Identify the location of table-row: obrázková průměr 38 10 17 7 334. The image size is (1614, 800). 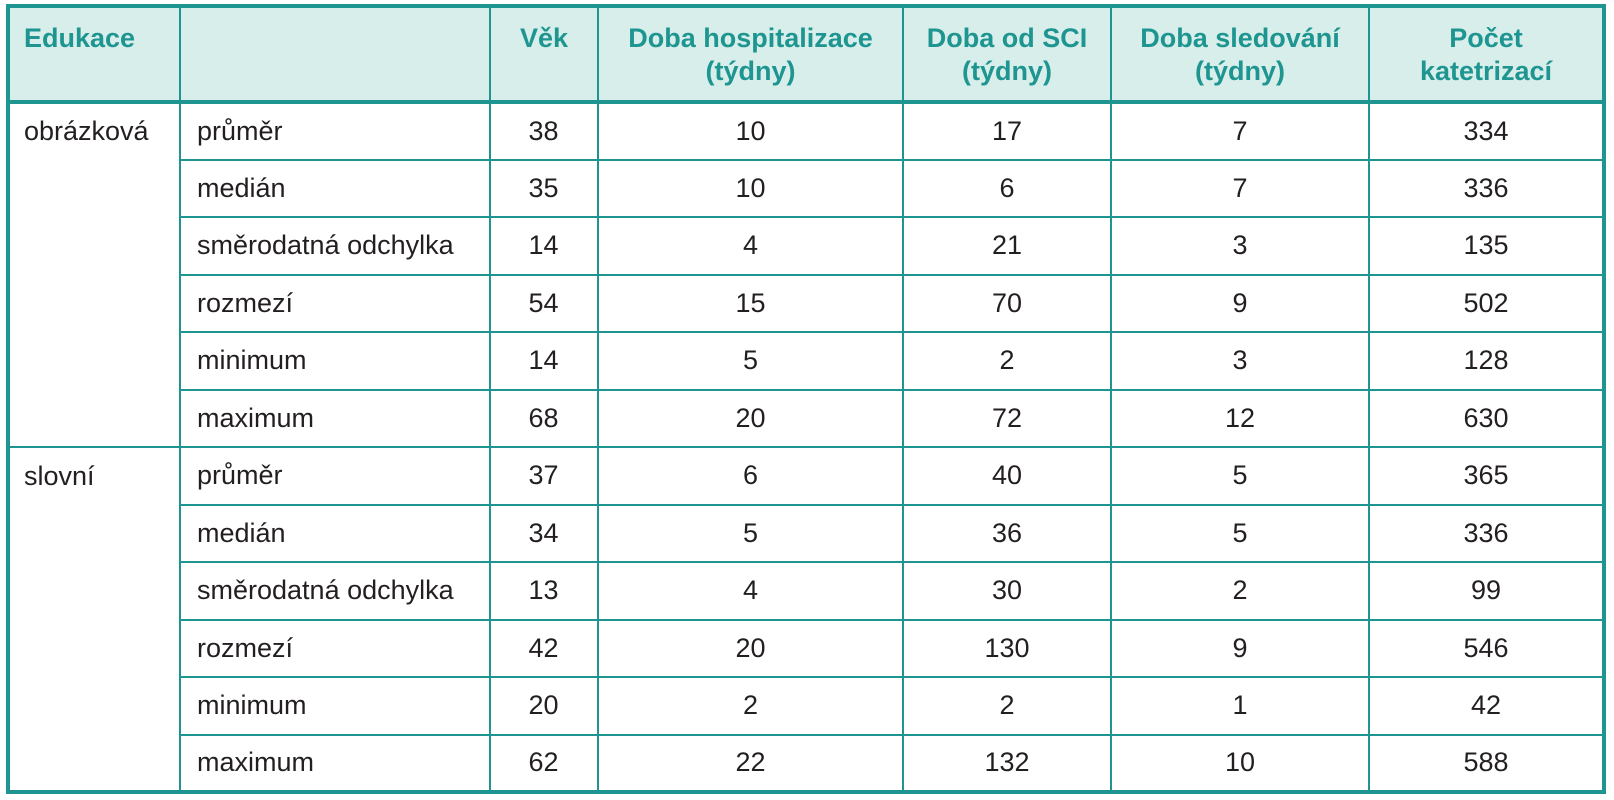
(806, 131).